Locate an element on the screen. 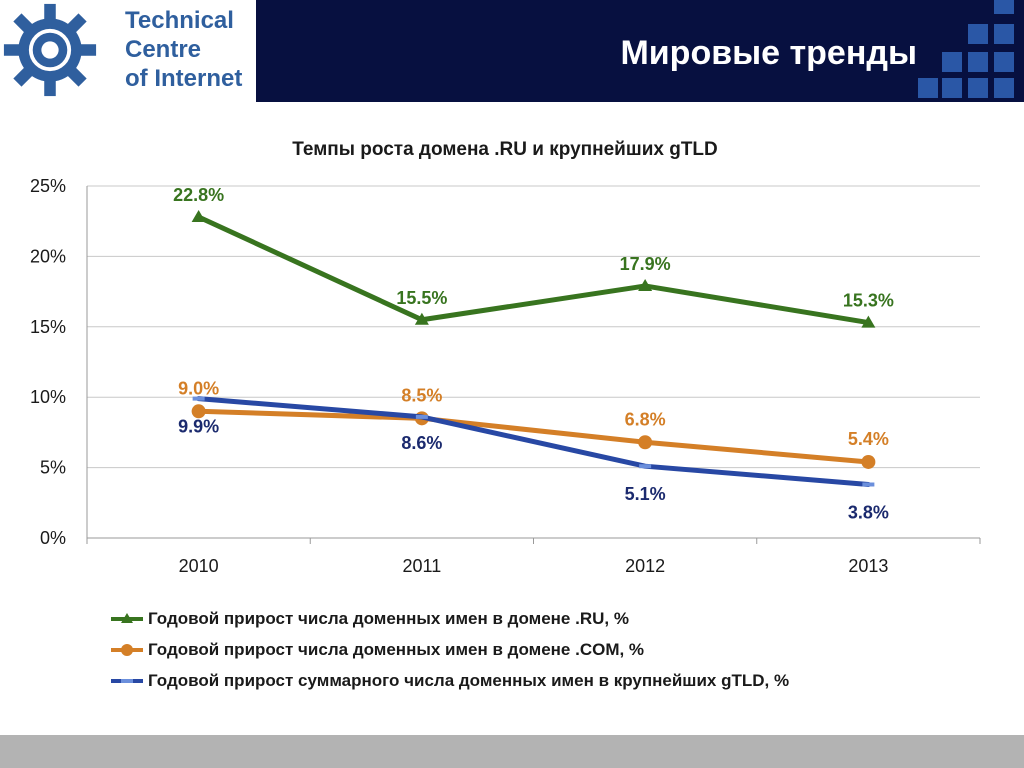  series-line-gtld is located at coordinates (533, 441).